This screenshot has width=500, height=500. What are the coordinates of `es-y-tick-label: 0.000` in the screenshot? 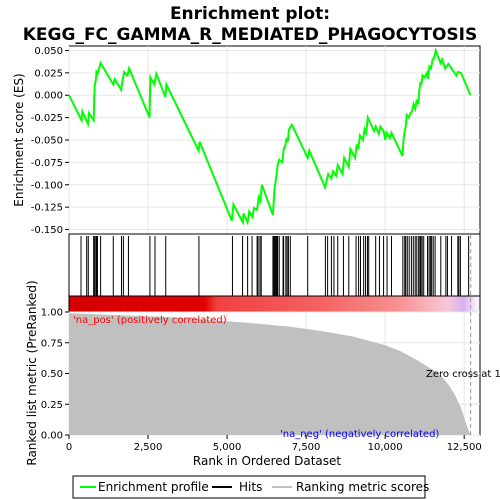 It's located at (48, 96).